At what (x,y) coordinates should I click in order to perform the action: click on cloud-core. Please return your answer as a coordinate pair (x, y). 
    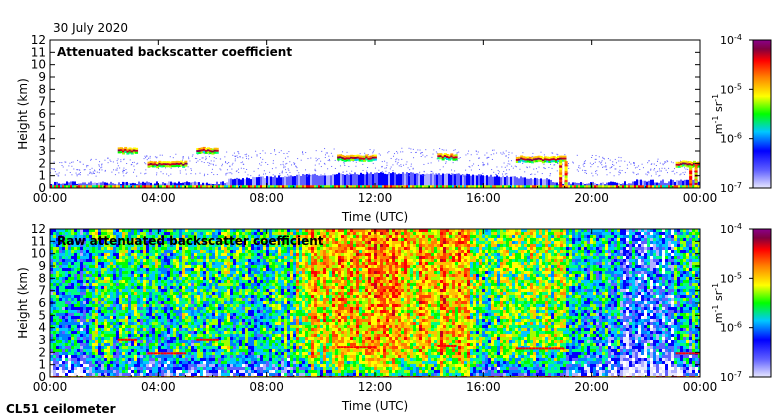
    Looking at the image, I should click on (151, 164).